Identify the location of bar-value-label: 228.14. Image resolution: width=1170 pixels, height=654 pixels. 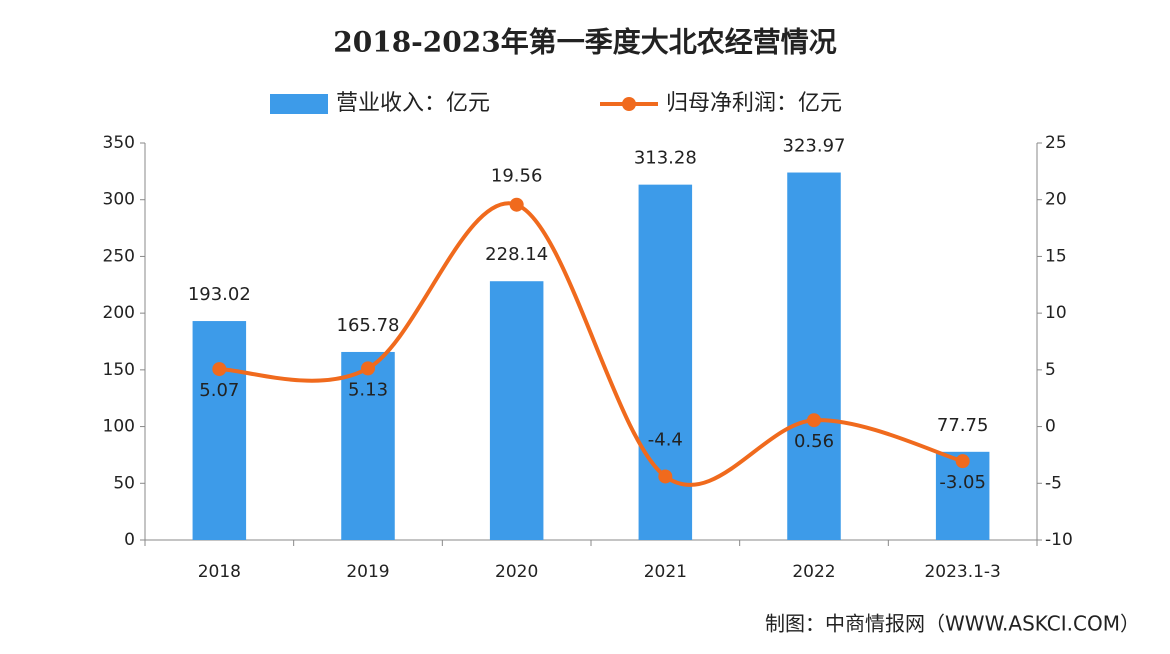
(516, 254).